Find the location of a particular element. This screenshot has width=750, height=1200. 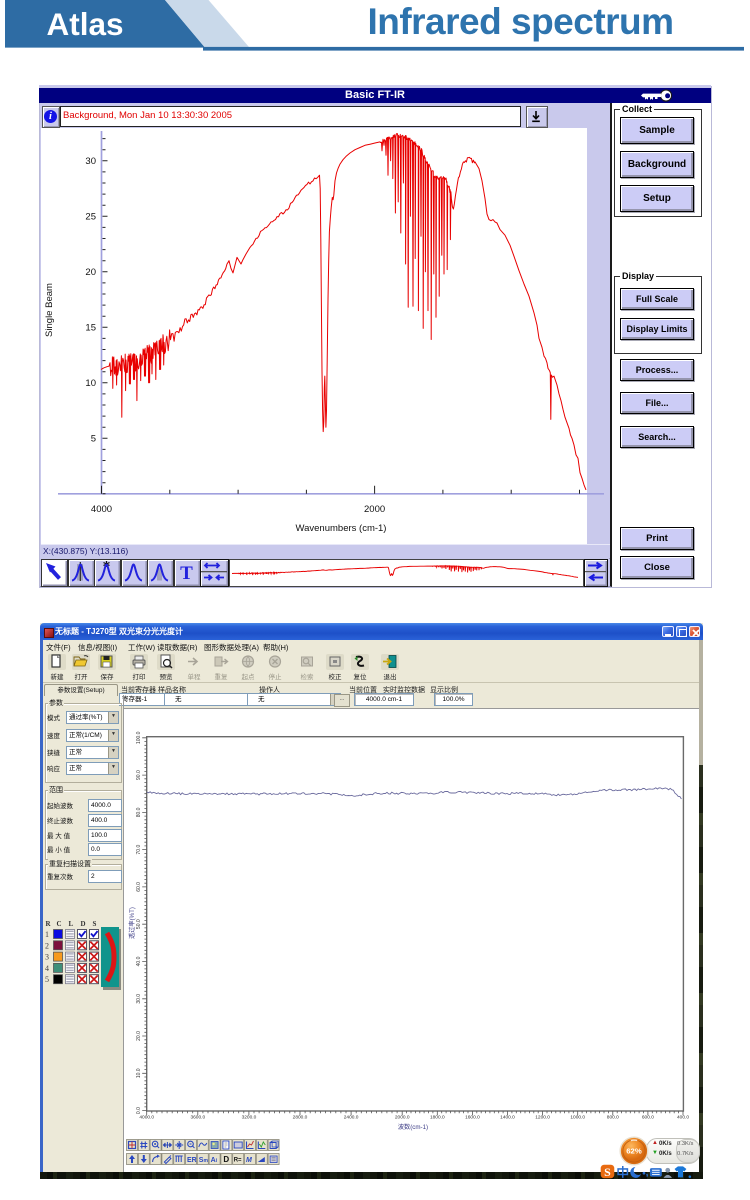

svg-text: 2 is located at coordinates (47, 945).